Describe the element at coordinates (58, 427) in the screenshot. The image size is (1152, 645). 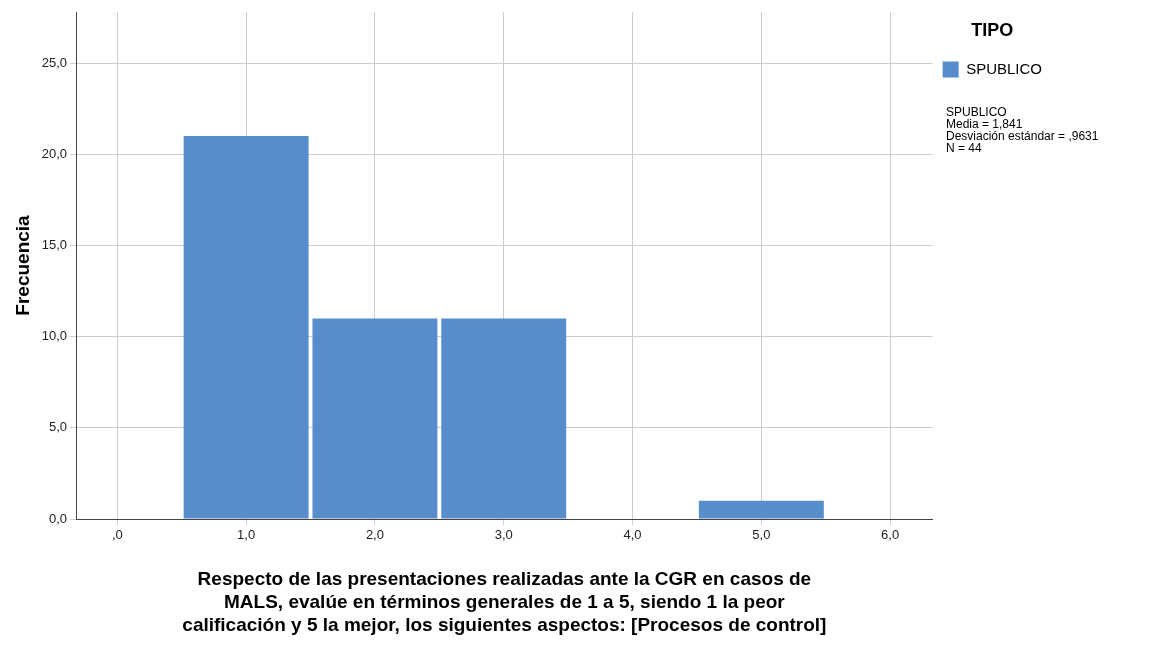
I see `y-tick-label: 5,0` at that location.